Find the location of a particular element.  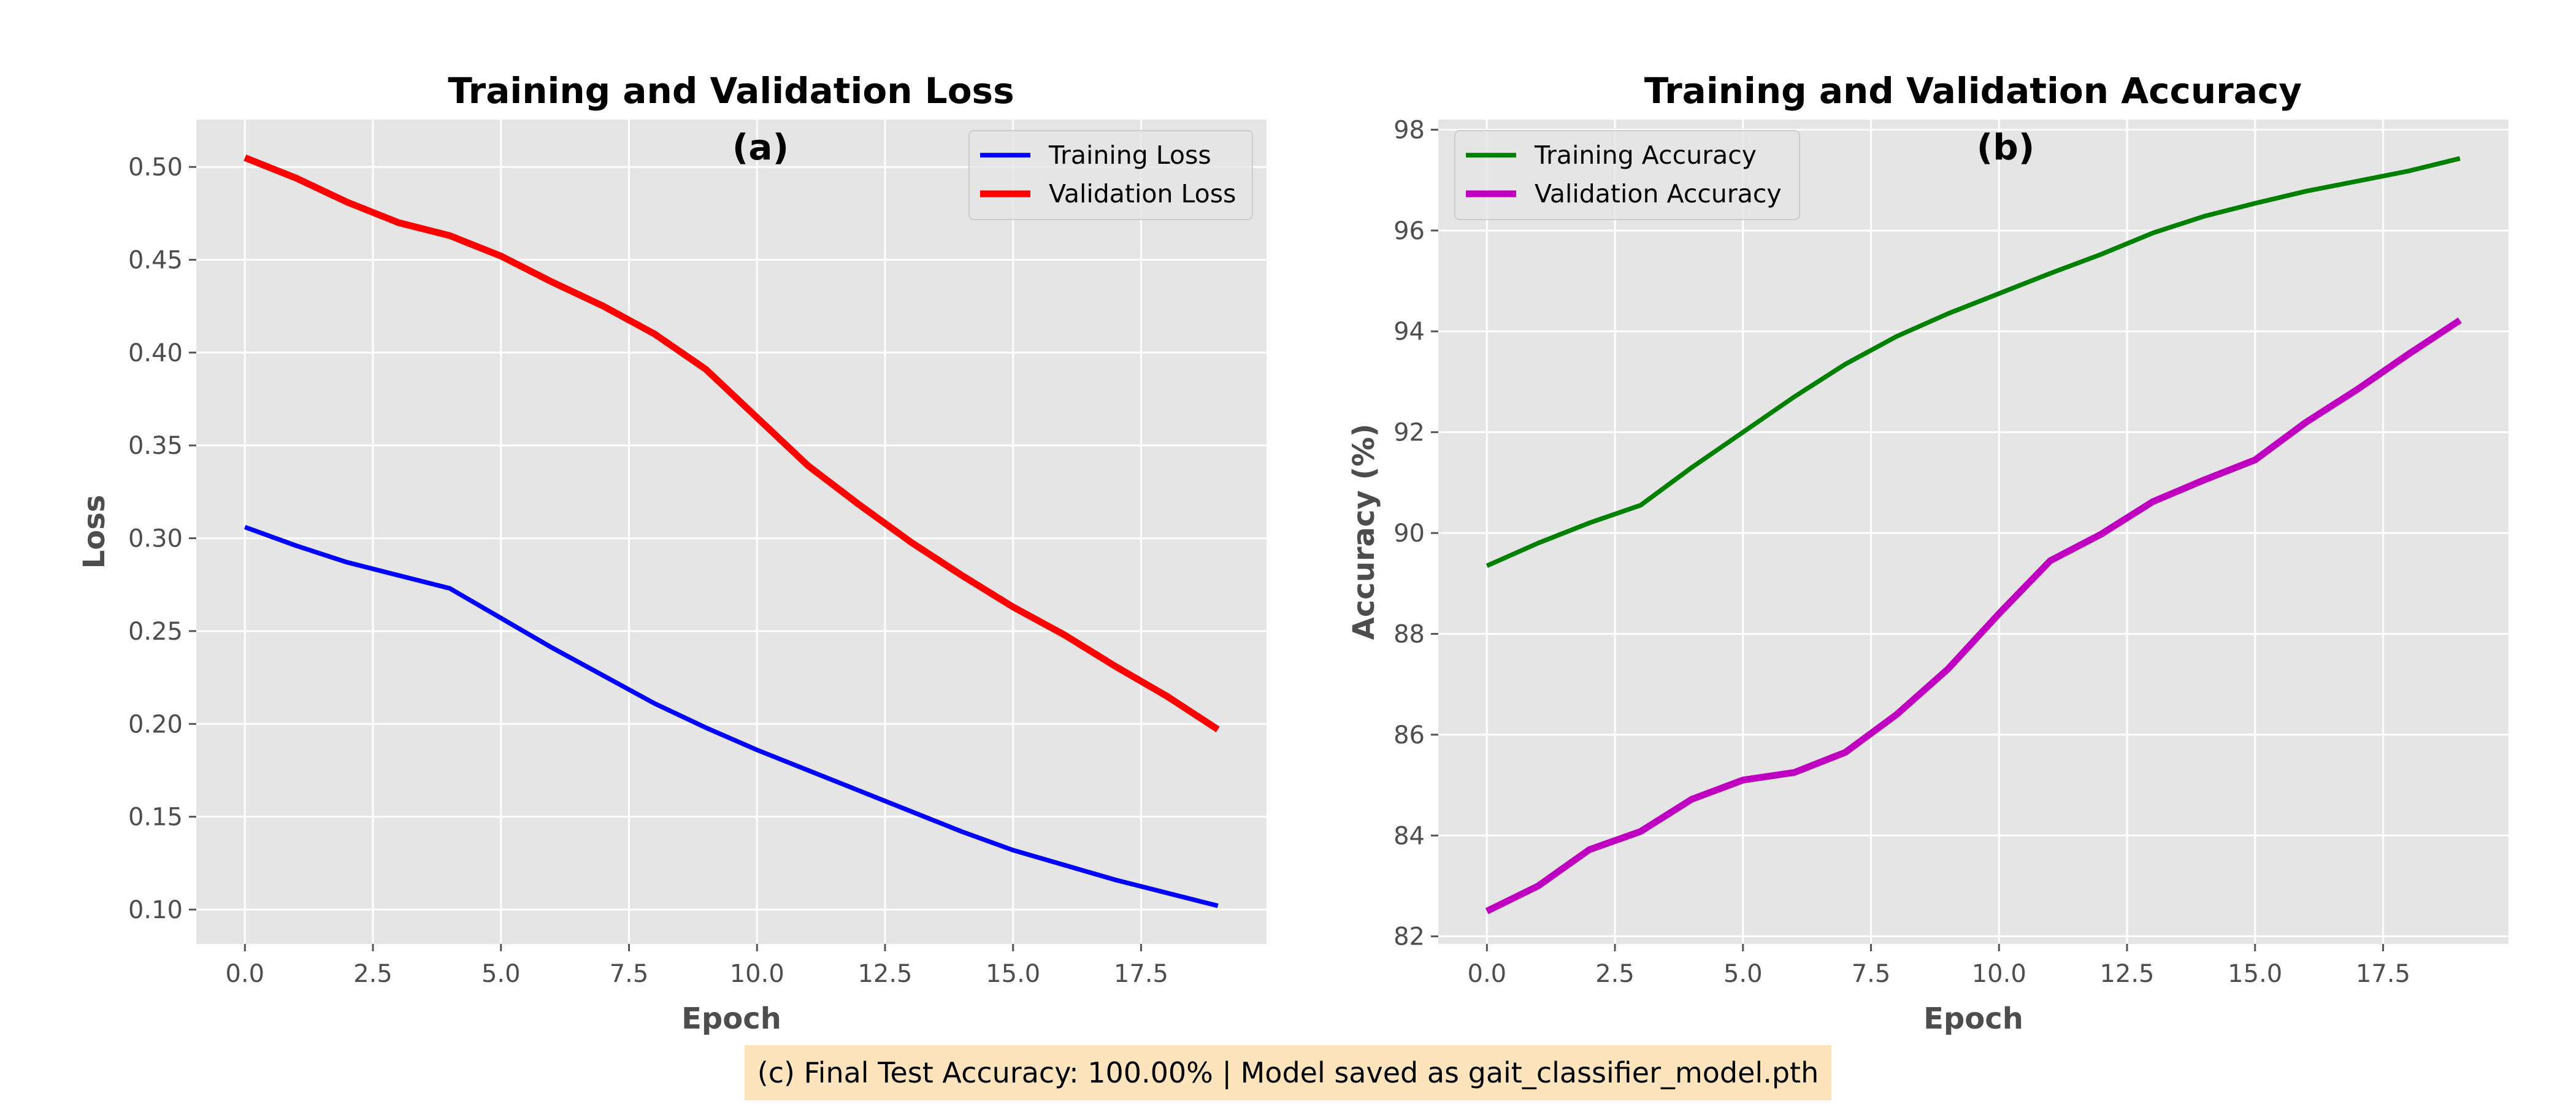

legend: Training Loss Validation Loss is located at coordinates (1110, 175).